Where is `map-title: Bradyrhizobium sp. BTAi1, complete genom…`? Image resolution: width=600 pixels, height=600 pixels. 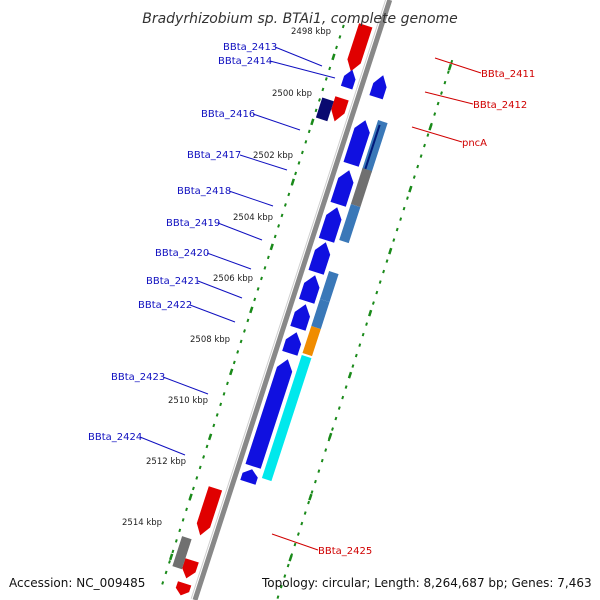
map-title: Bradyrhizobium sp. BTAi1, complete genom… is located at coordinates (300, 19).